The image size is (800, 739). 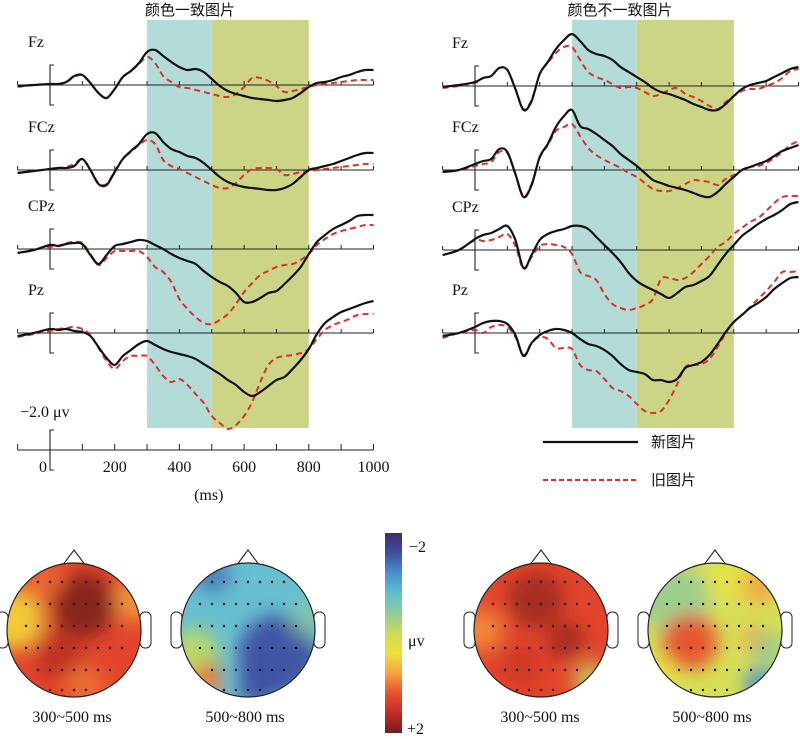 What do you see at coordinates (539, 717) in the screenshot?
I see `topomap-time-window-label: 300~500 ms` at bounding box center [539, 717].